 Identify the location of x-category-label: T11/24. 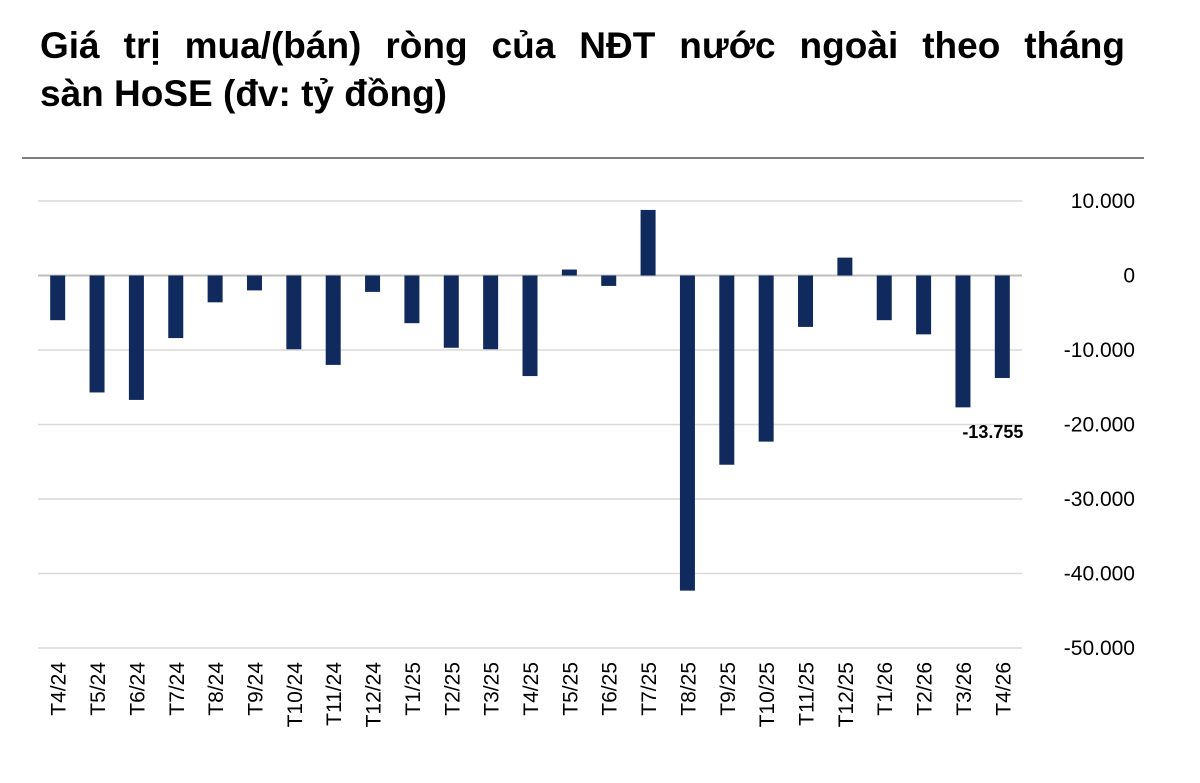
(334, 694).